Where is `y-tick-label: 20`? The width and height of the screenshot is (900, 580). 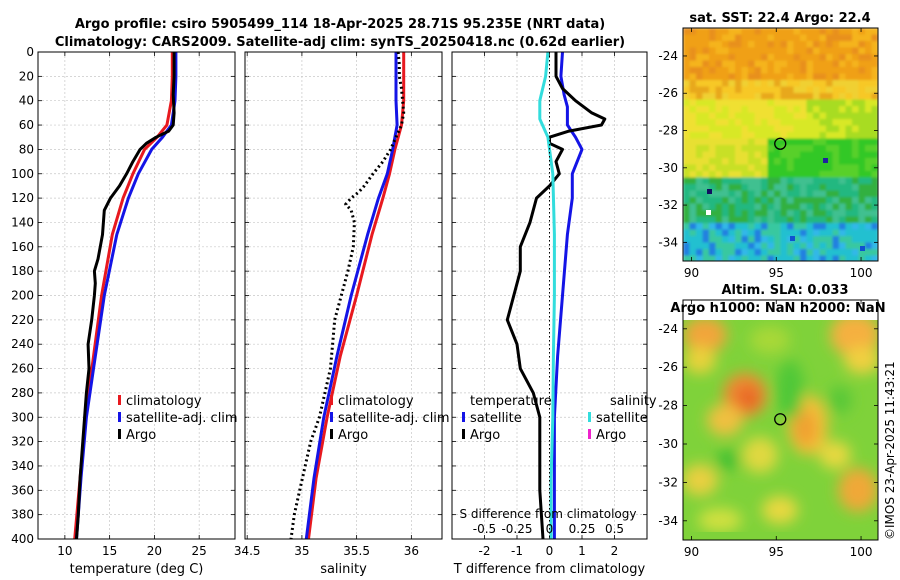
y-tick-label: 20 is located at coordinates (26, 76).